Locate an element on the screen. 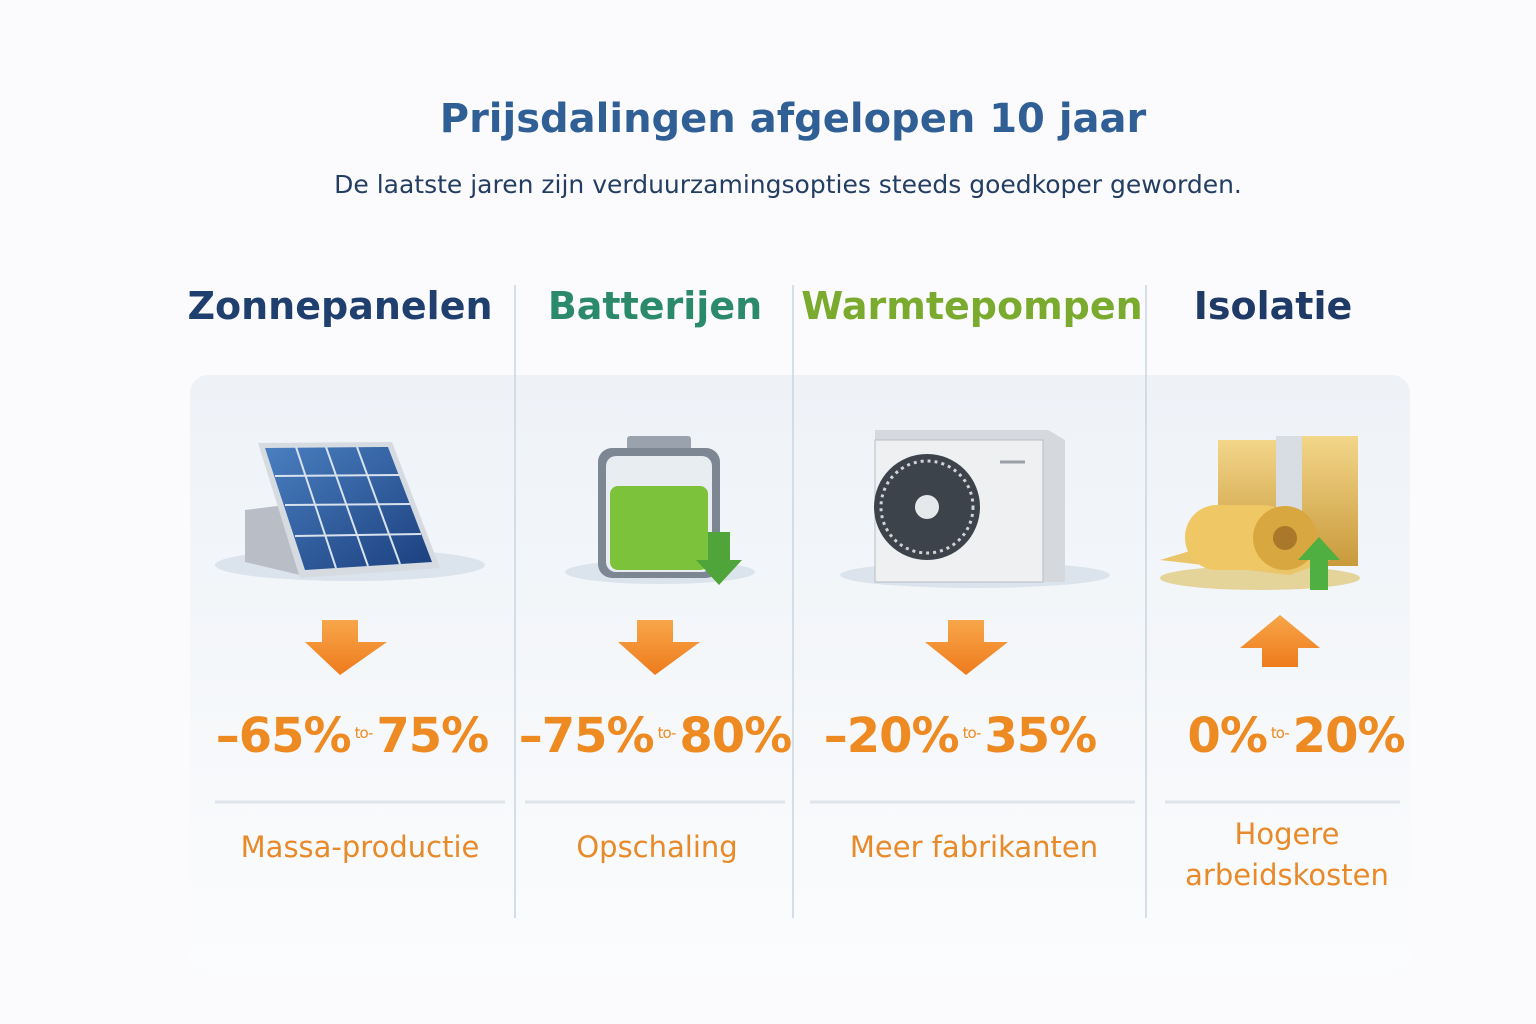 This screenshot has width=1536, height=1024. reason: Meer fabrikanten is located at coordinates (974, 847).